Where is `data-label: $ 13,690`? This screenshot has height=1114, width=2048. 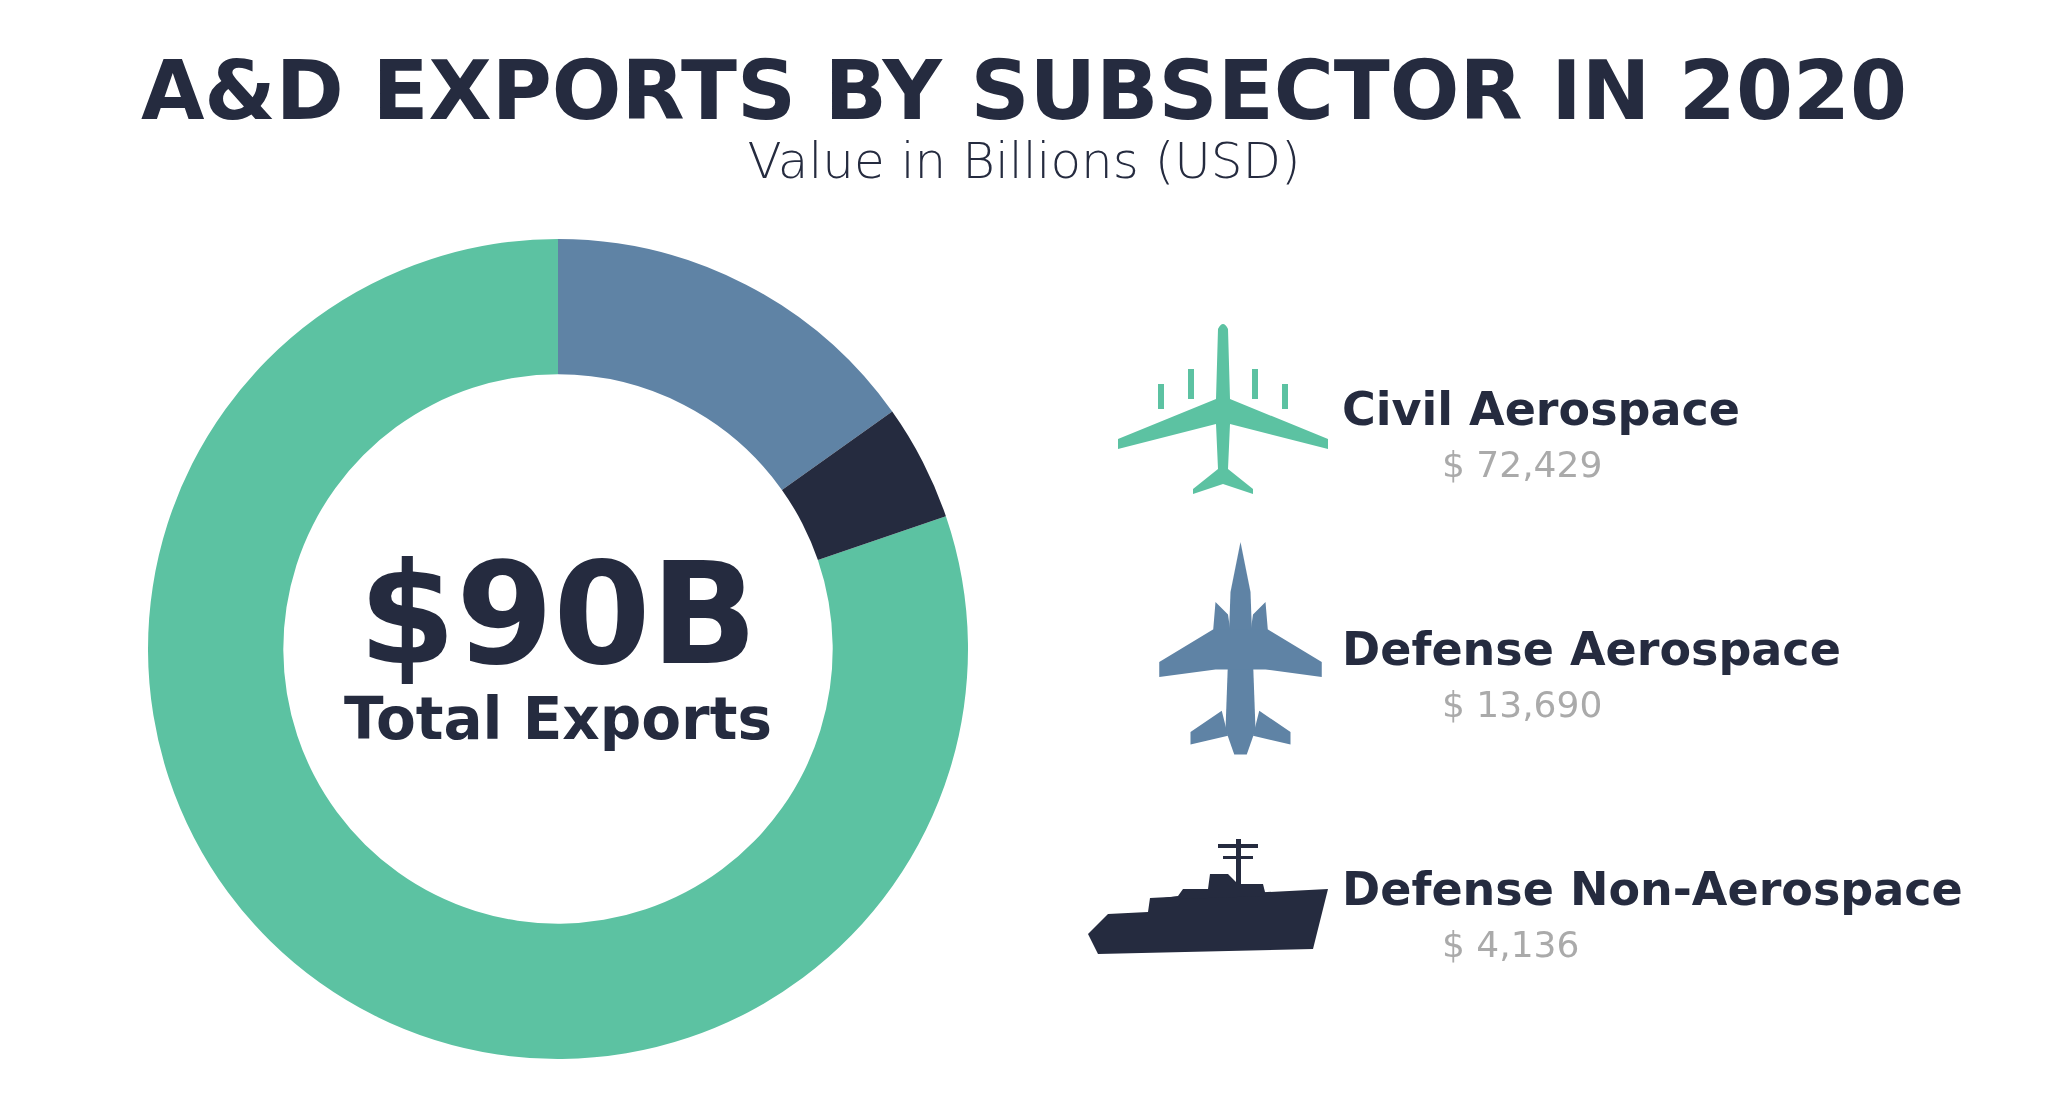 data-label: $ 13,690 is located at coordinates (1522, 705).